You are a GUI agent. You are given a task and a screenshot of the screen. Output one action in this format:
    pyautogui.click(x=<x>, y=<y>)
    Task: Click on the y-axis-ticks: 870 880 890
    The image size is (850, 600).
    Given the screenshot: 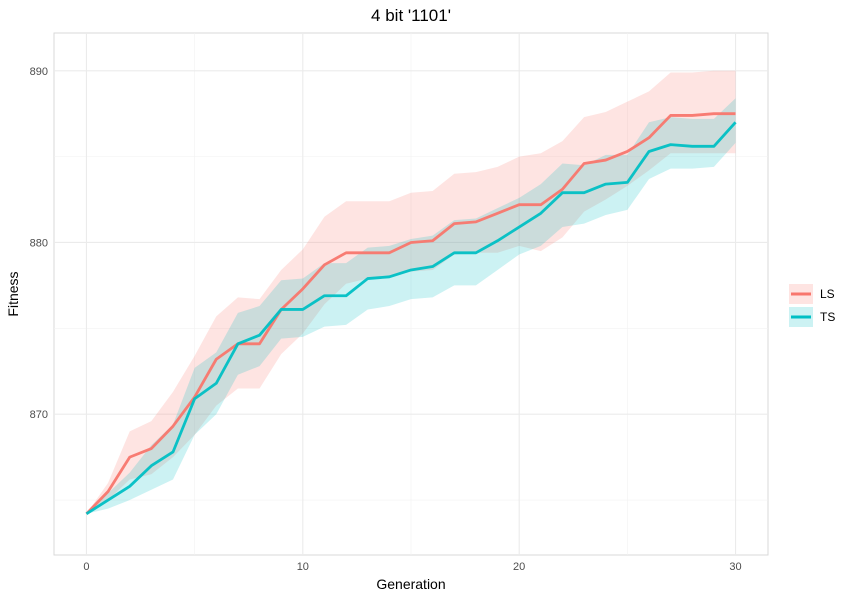 What is the action you would take?
    pyautogui.click(x=39, y=243)
    